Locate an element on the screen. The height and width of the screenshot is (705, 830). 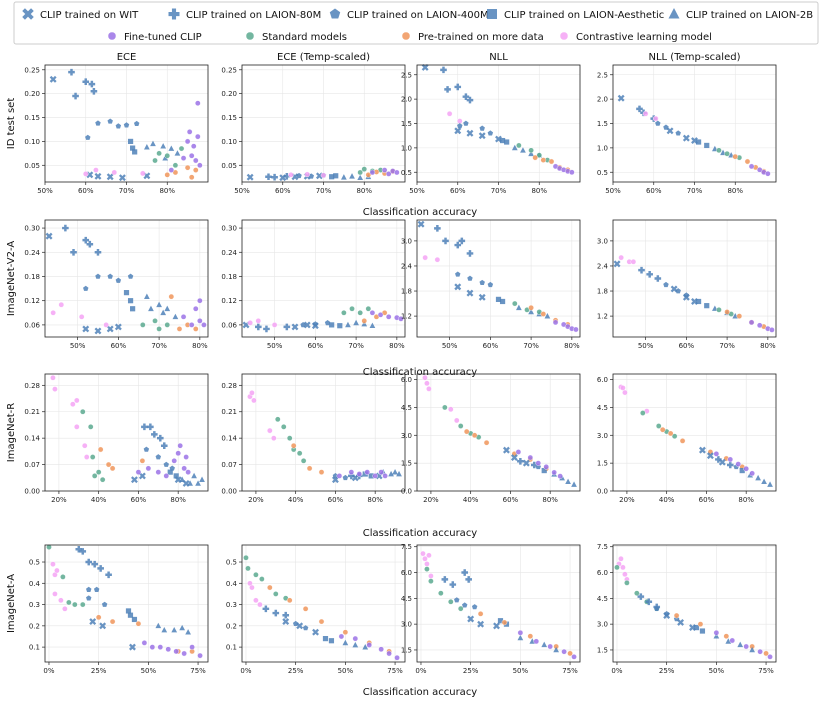
y-tick-label: 0.06 is located at coordinates (32, 325).